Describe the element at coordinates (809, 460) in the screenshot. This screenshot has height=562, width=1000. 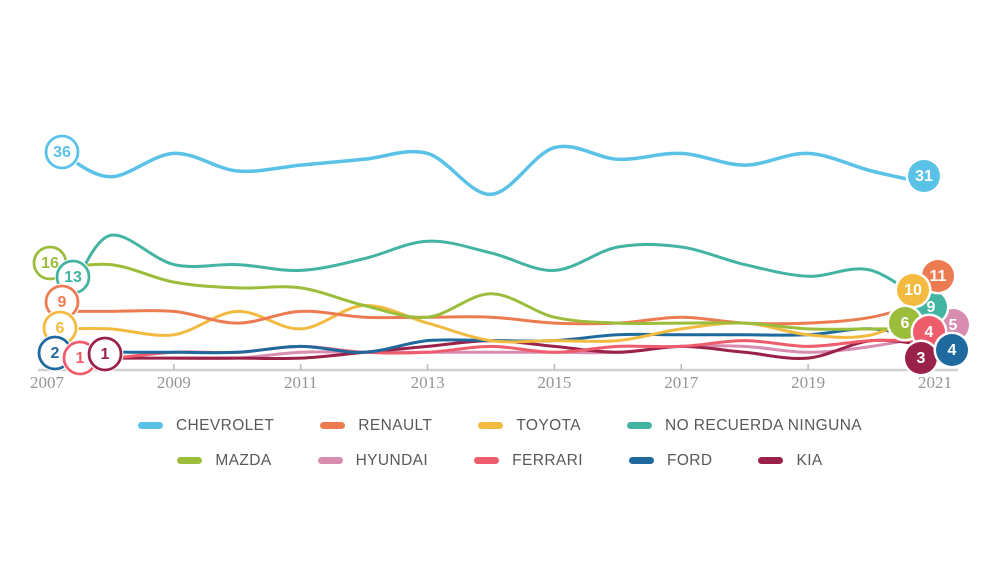
I see `legend-label-kia: KIA` at that location.